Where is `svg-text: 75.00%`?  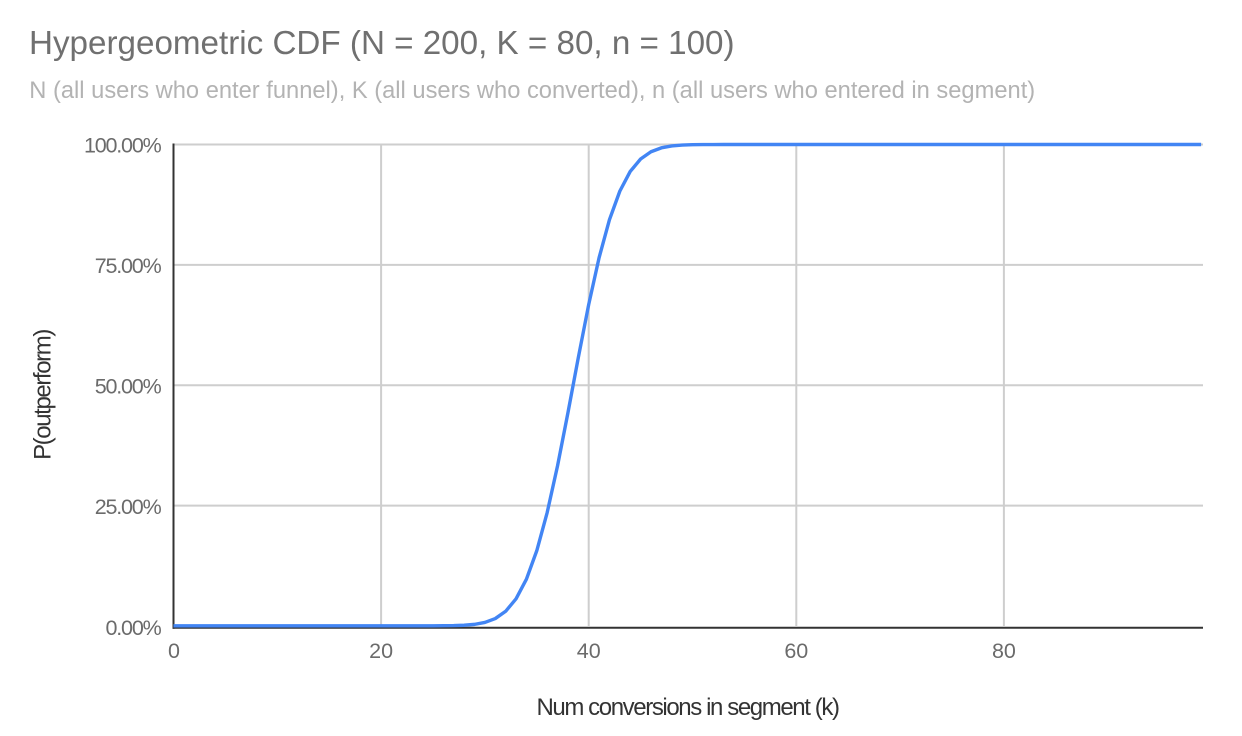 svg-text: 75.00% is located at coordinates (128, 266).